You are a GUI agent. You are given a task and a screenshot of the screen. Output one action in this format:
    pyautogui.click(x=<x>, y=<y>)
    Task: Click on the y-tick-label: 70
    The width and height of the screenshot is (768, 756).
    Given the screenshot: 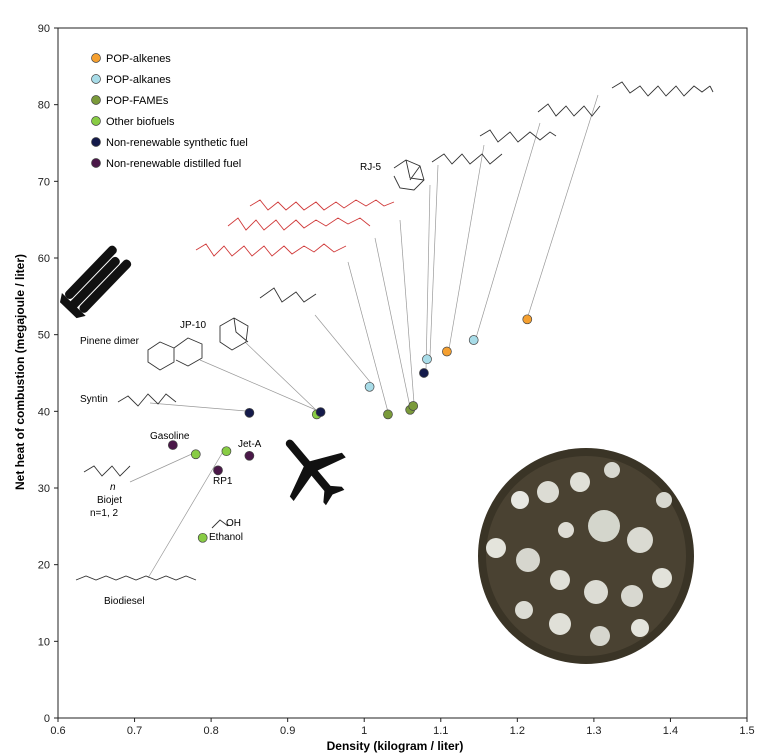 What is the action you would take?
    pyautogui.click(x=44, y=182)
    